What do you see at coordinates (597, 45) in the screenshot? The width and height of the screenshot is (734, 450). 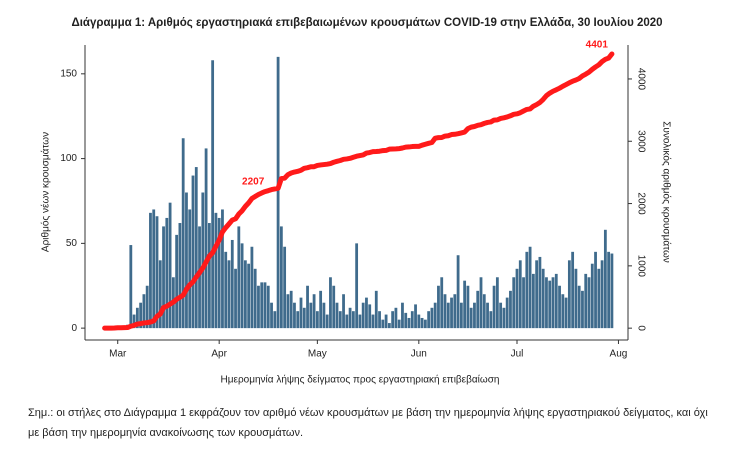 I see `annotation: 4401` at bounding box center [597, 45].